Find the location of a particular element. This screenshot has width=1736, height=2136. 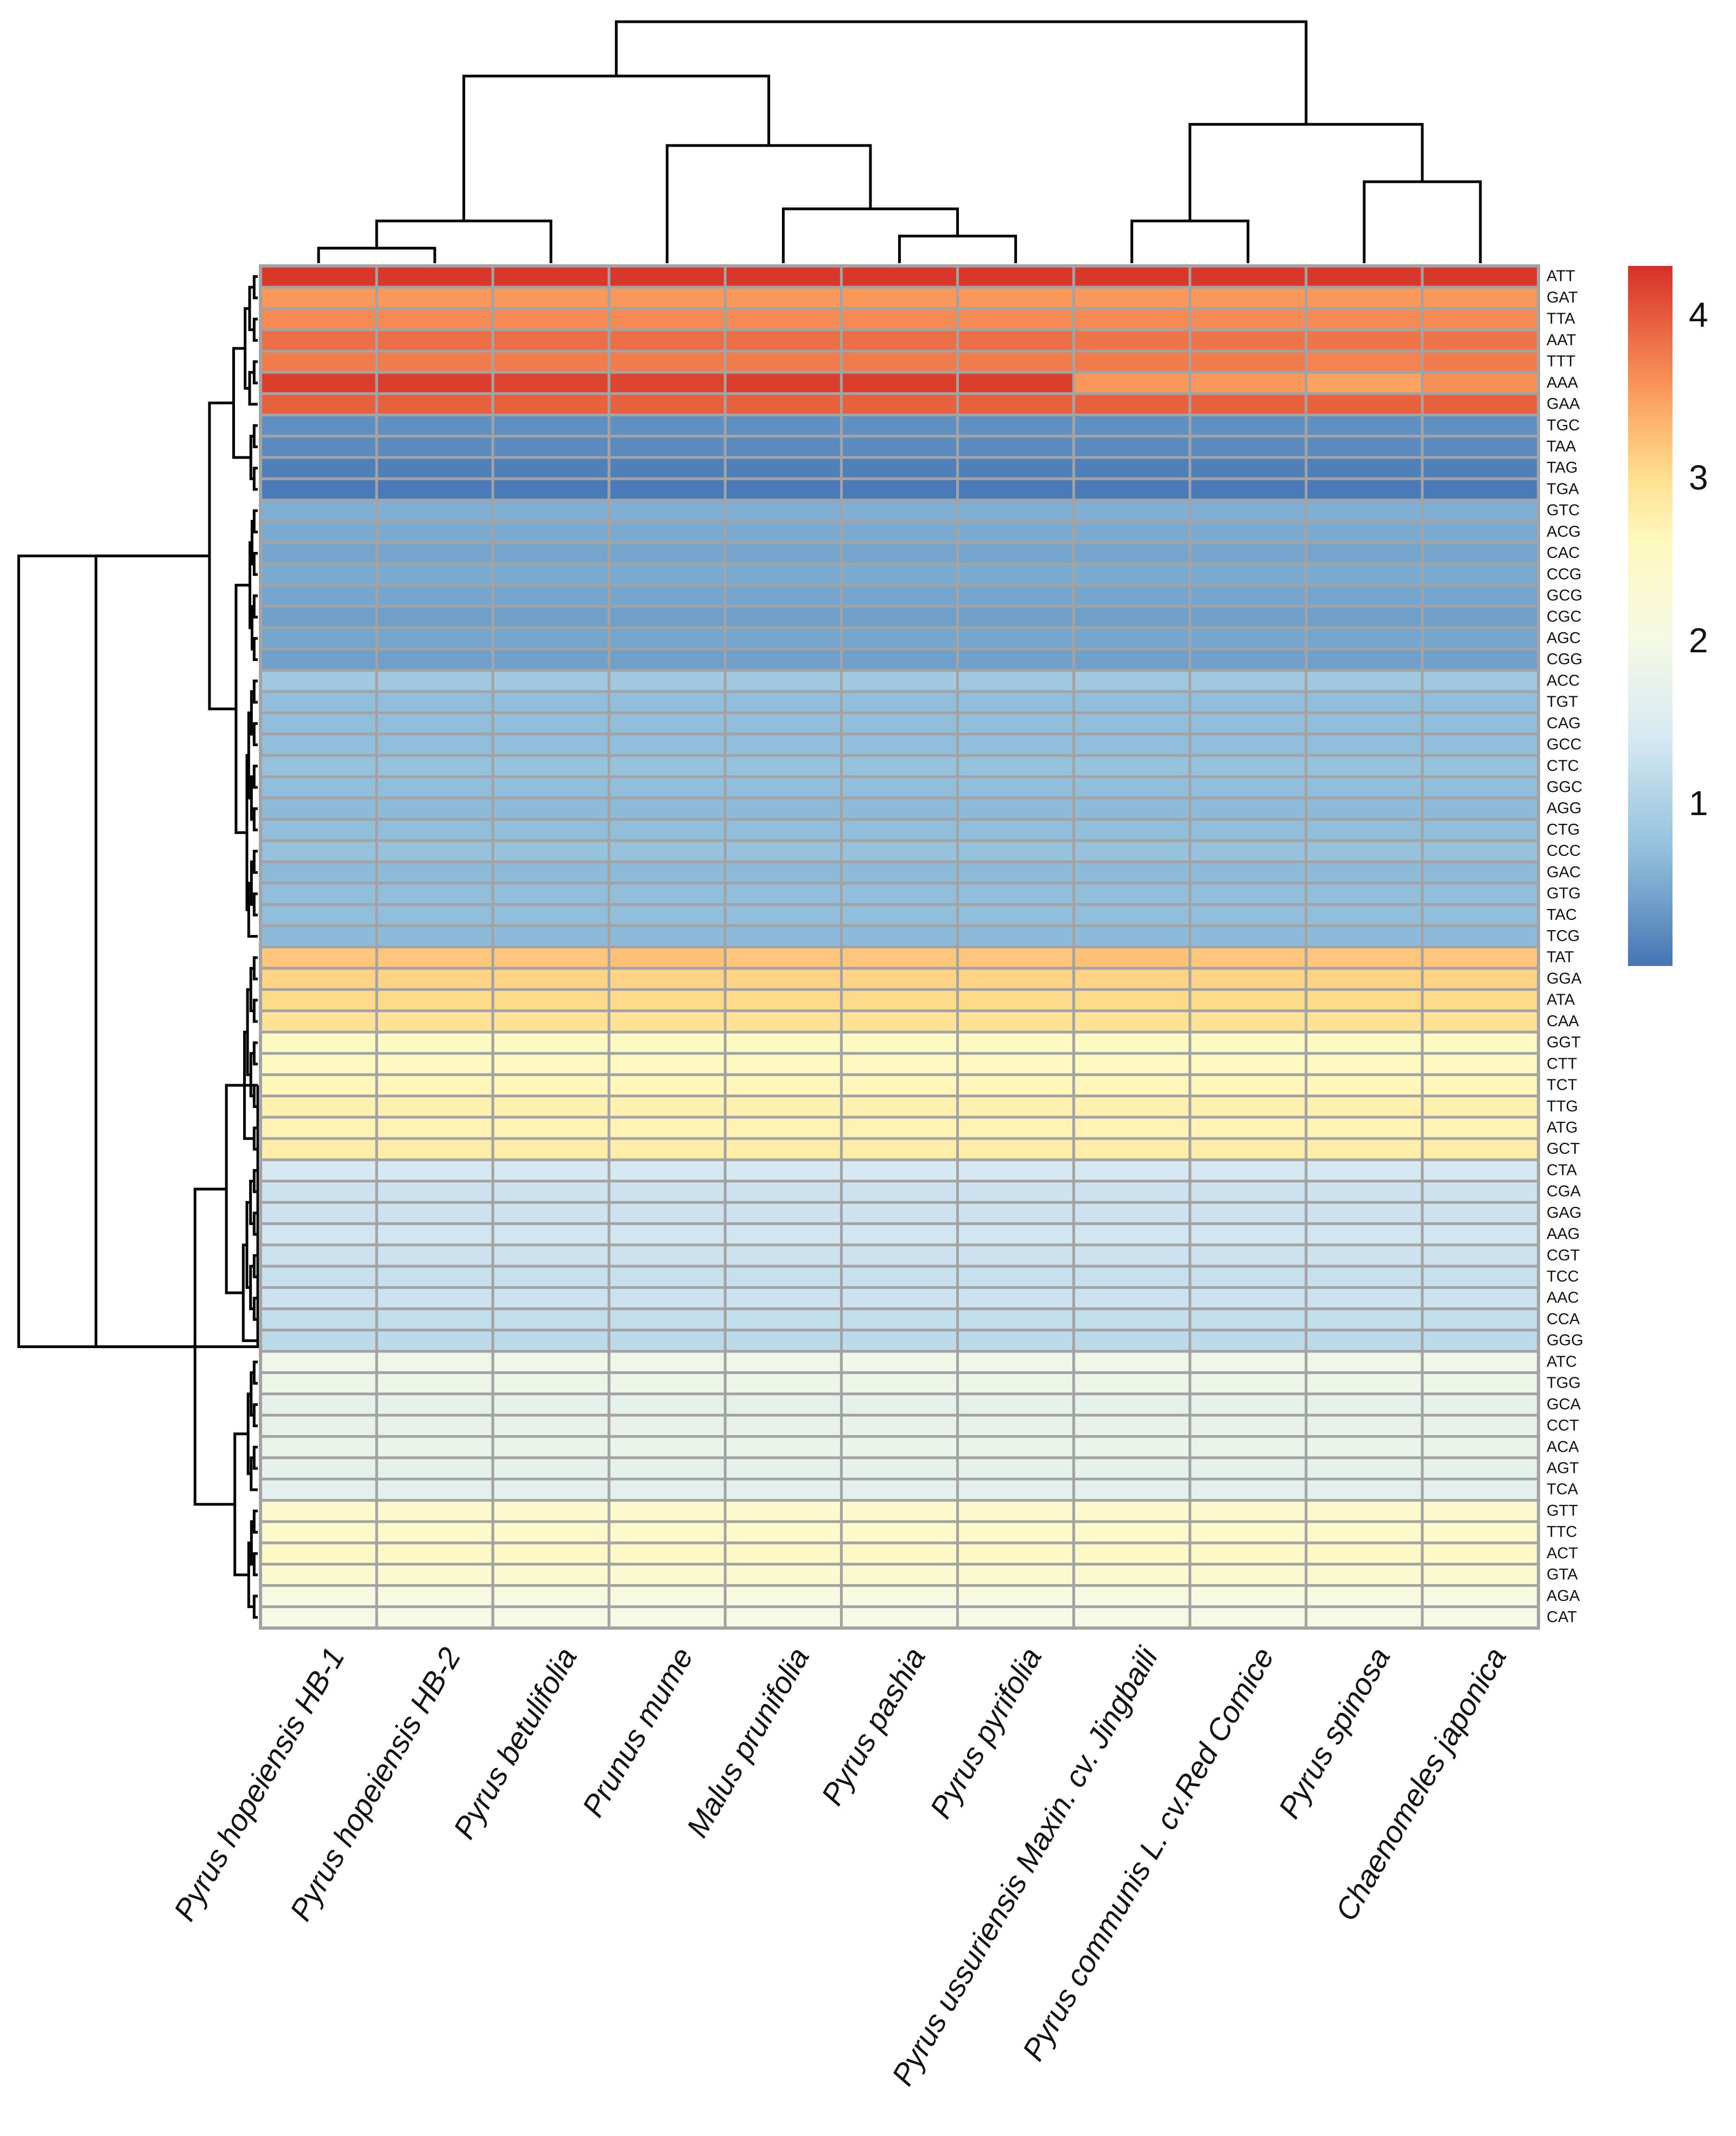

row-label: AGA is located at coordinates (1563, 1596).